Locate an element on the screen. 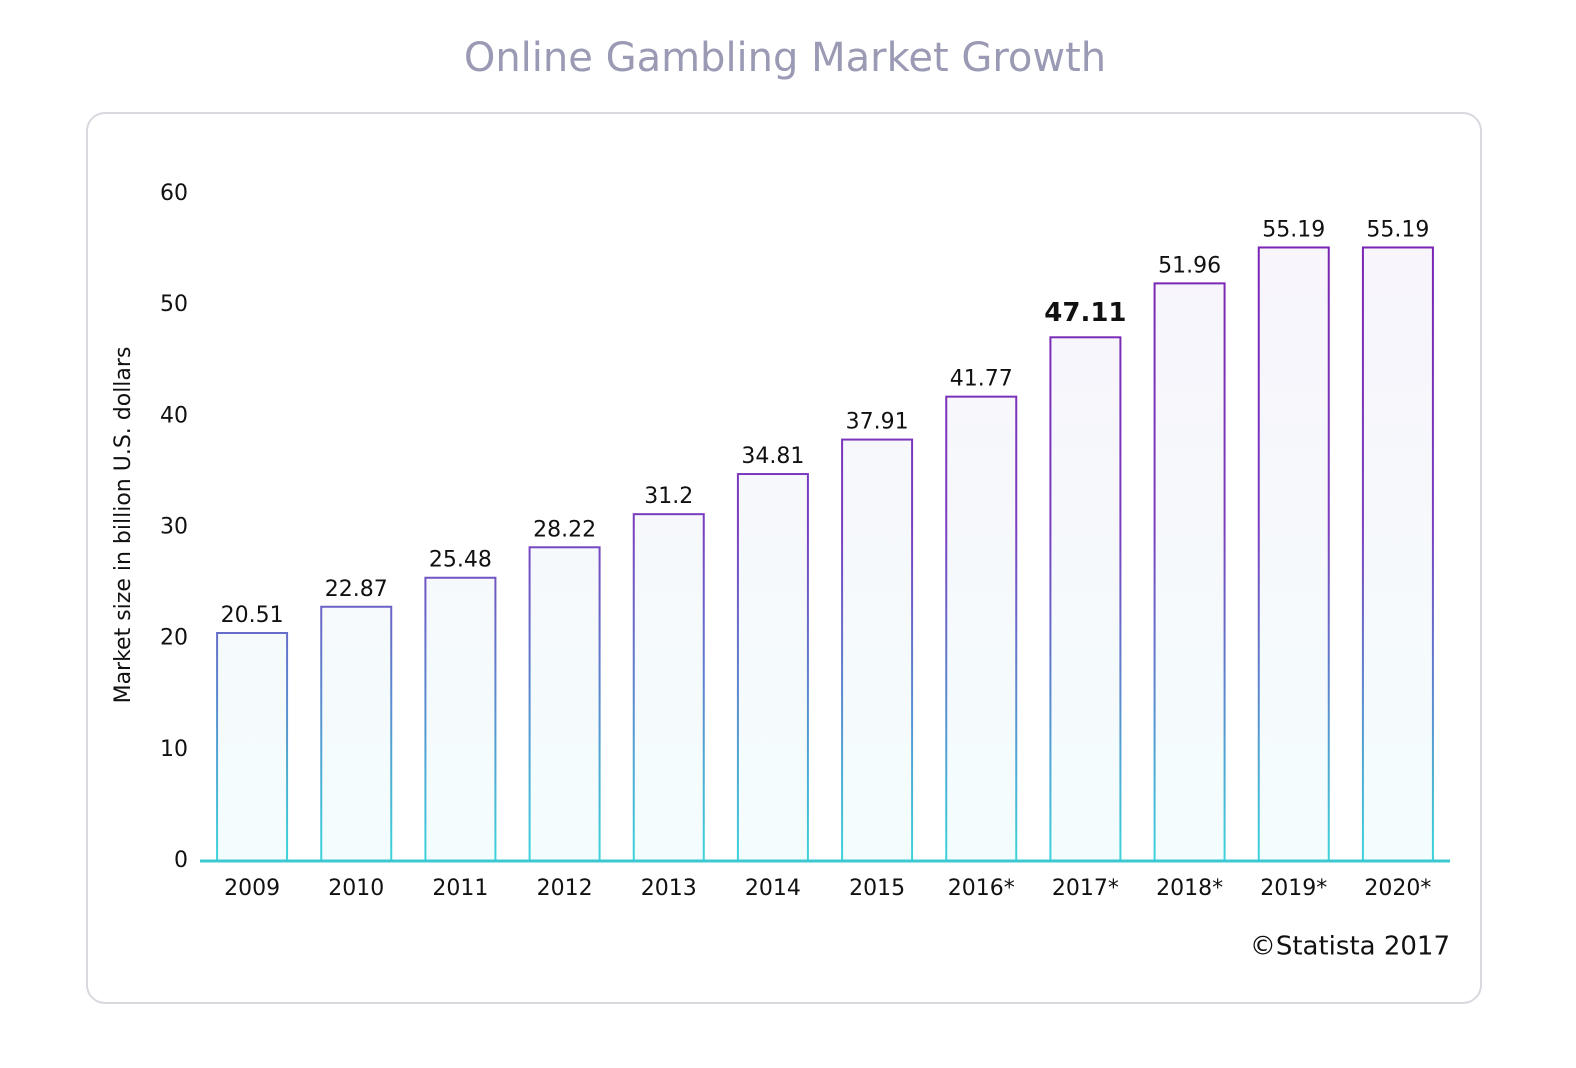  value-label: 22.87 is located at coordinates (356, 589).